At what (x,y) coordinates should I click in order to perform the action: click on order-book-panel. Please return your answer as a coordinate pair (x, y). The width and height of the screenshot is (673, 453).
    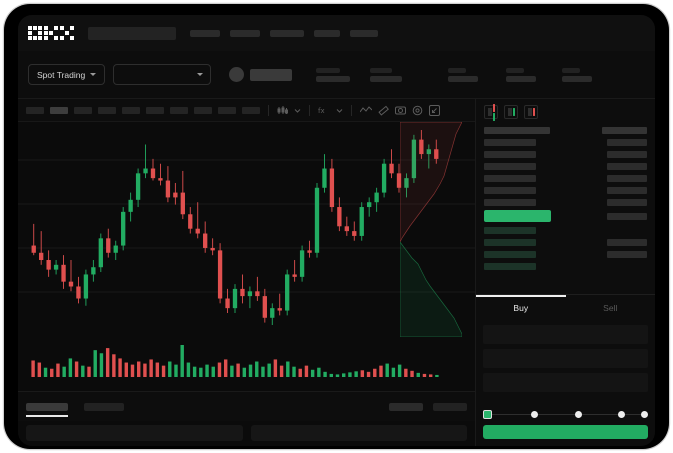
    Looking at the image, I should click on (565, 196).